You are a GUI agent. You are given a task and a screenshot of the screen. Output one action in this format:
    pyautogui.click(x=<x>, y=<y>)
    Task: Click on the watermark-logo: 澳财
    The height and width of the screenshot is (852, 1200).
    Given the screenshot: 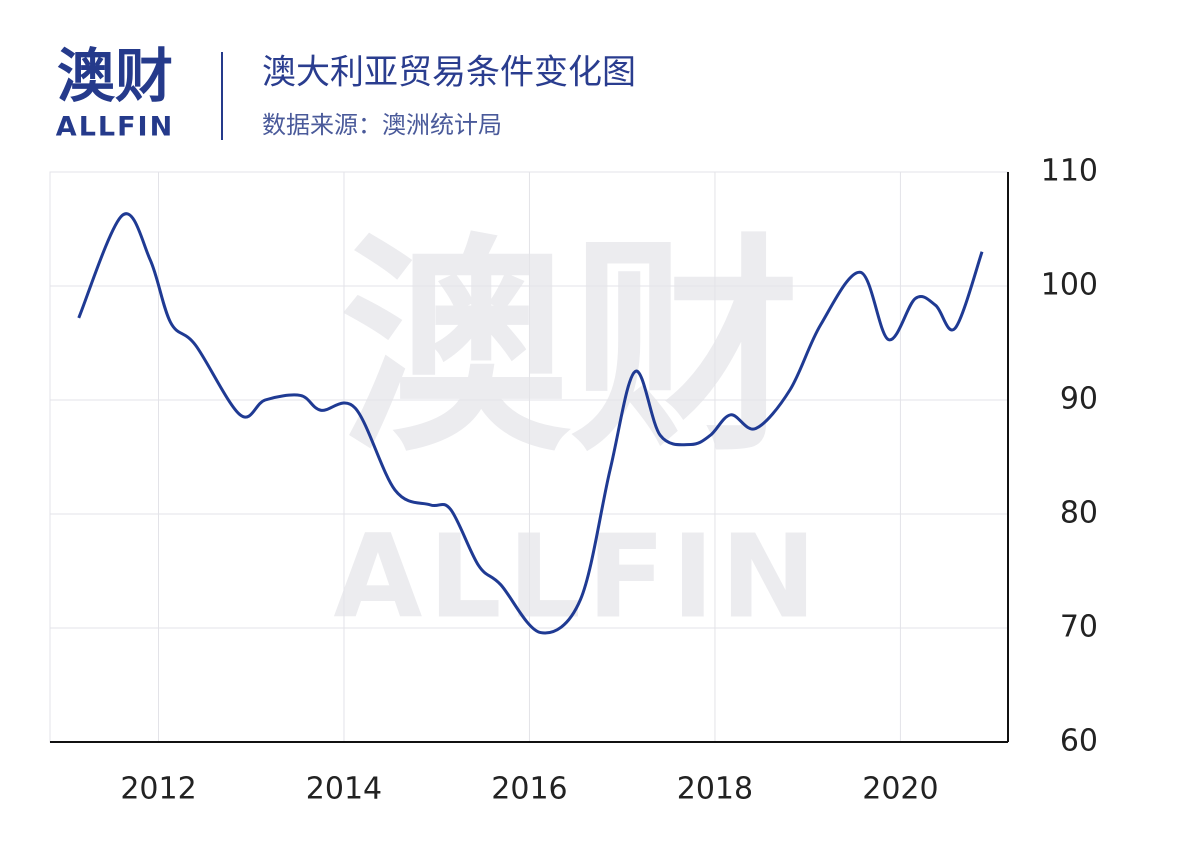 What is the action you would take?
    pyautogui.click(x=570, y=349)
    